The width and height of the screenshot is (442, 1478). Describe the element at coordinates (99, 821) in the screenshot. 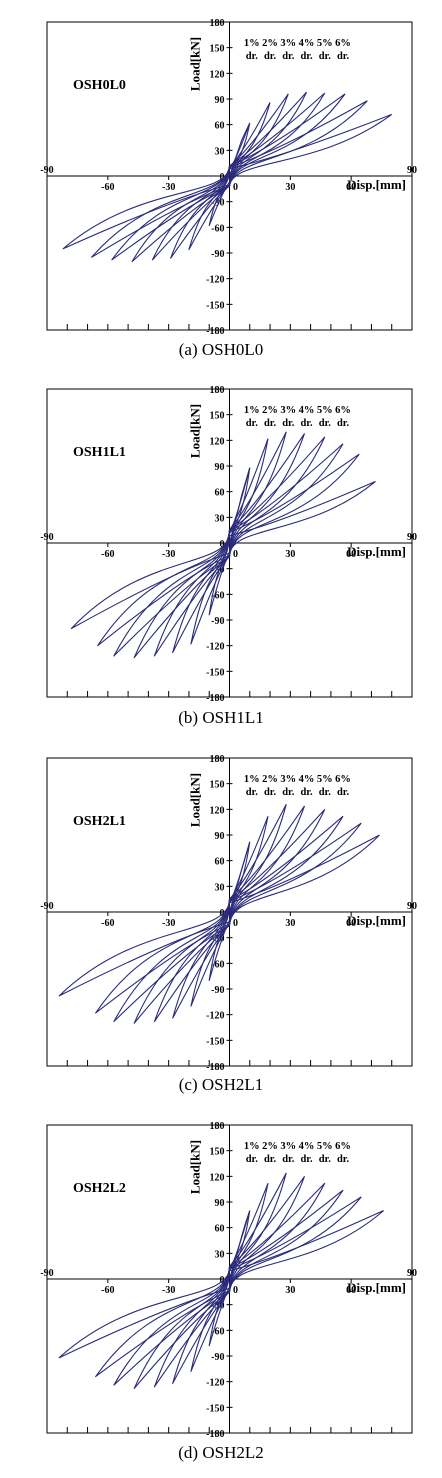

I see `specimen-label: OSH2L1` at that location.